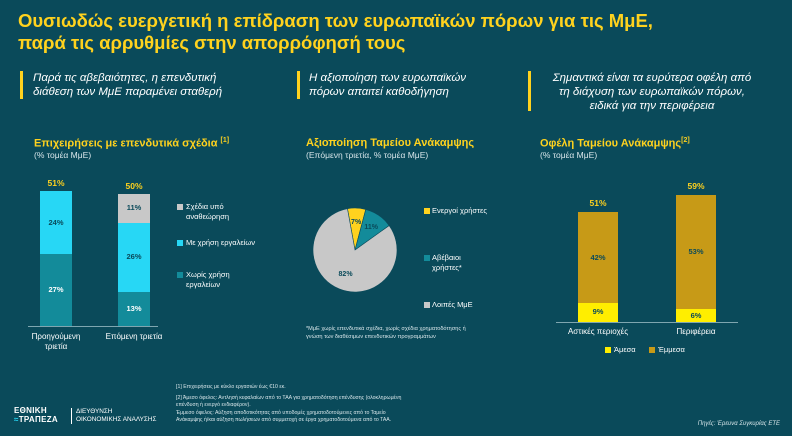  Describe the element at coordinates (371, 227) in the screenshot. I see `pie-slice-label: 11%` at that location.